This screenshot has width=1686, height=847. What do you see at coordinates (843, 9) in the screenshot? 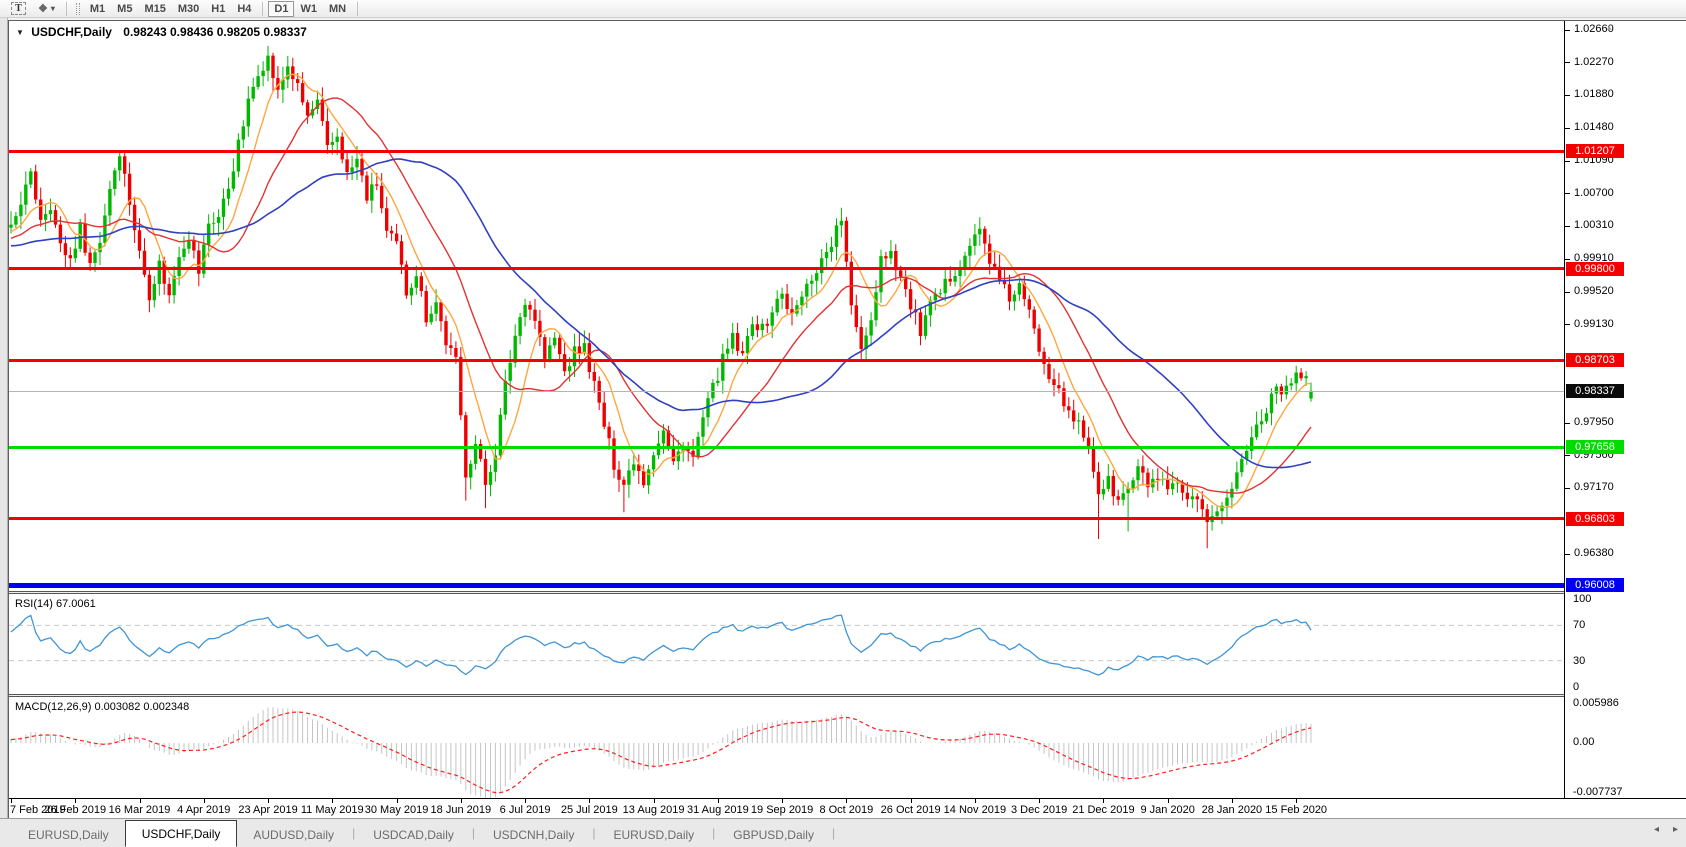
I see `top-toolbar: T ❖ ▾ M1 M5 M15 M30 H1 H4 D1 W1 MN` at bounding box center [843, 9].